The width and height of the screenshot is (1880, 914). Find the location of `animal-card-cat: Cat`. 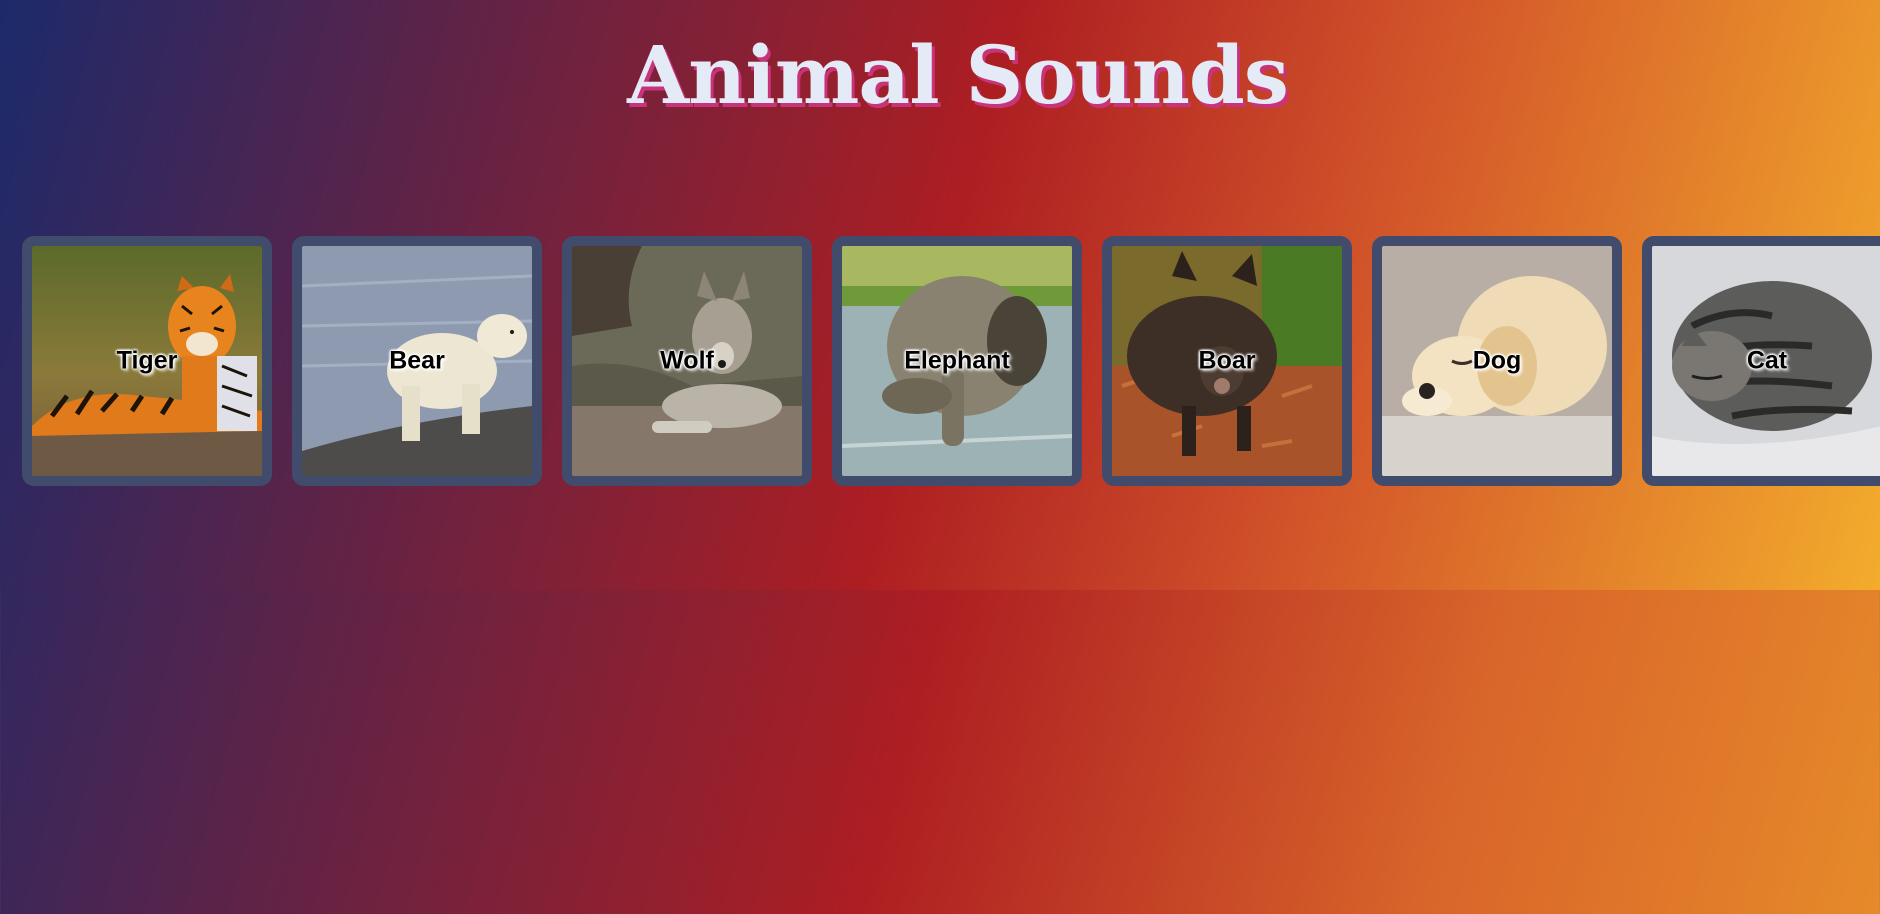

animal-card-cat: Cat is located at coordinates (1761, 361).